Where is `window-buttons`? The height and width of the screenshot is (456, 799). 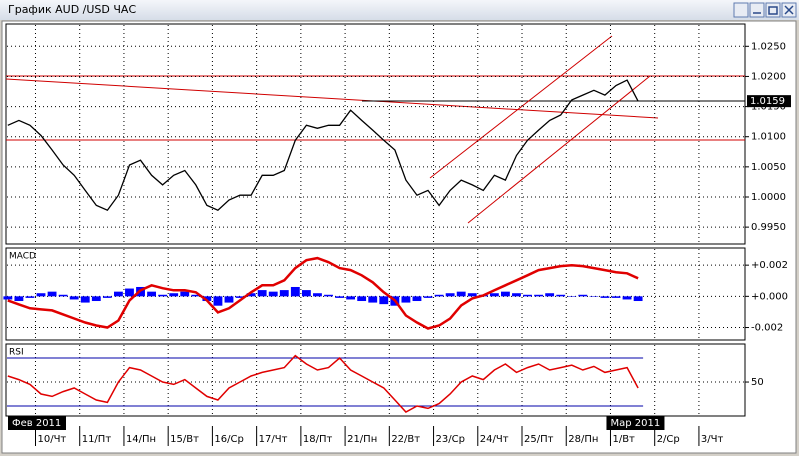 window-buttons is located at coordinates (765, 10).